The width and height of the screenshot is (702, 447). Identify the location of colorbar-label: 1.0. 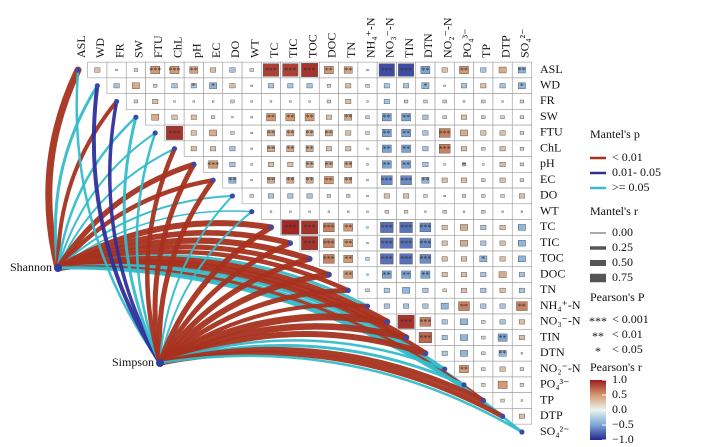
(619, 379).